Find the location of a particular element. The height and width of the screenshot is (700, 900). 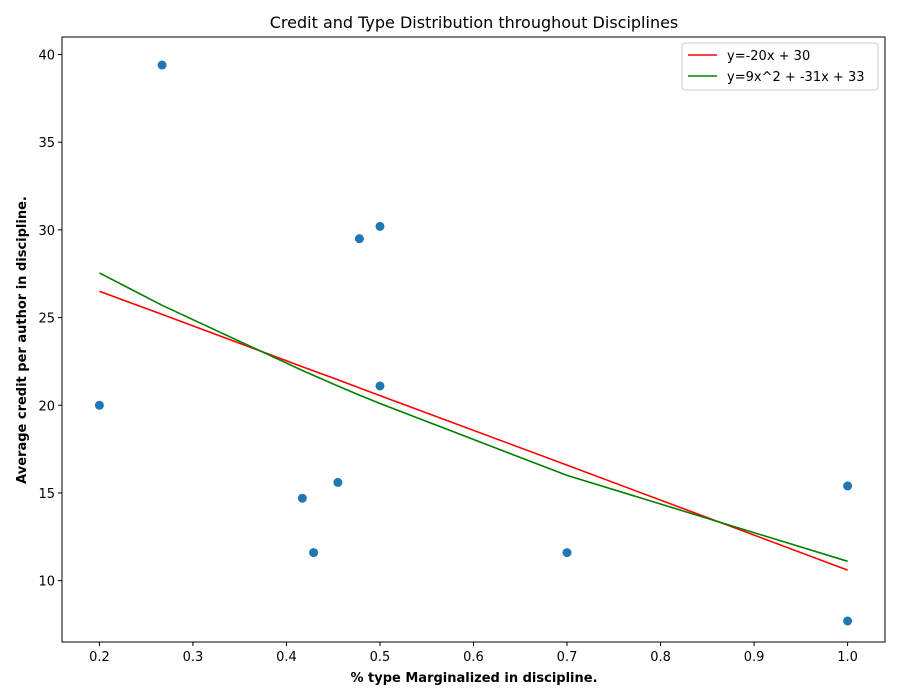

x-axis-label: % type Marginalized in discipline. is located at coordinates (473, 678).